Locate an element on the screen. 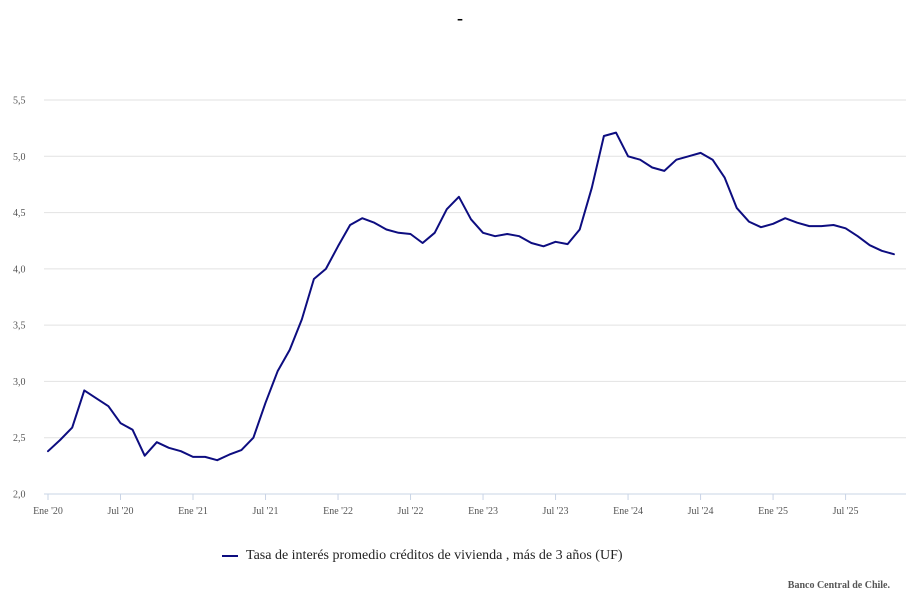 This screenshot has width=920, height=600. y-tick-label: 3,0 is located at coordinates (19, 382).